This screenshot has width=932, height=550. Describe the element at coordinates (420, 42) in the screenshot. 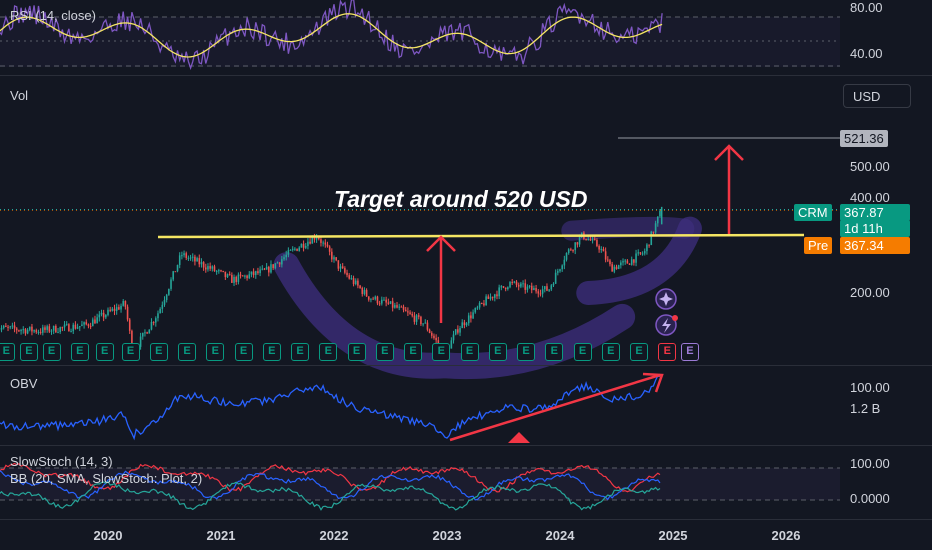

I see `rsi-band` at that location.